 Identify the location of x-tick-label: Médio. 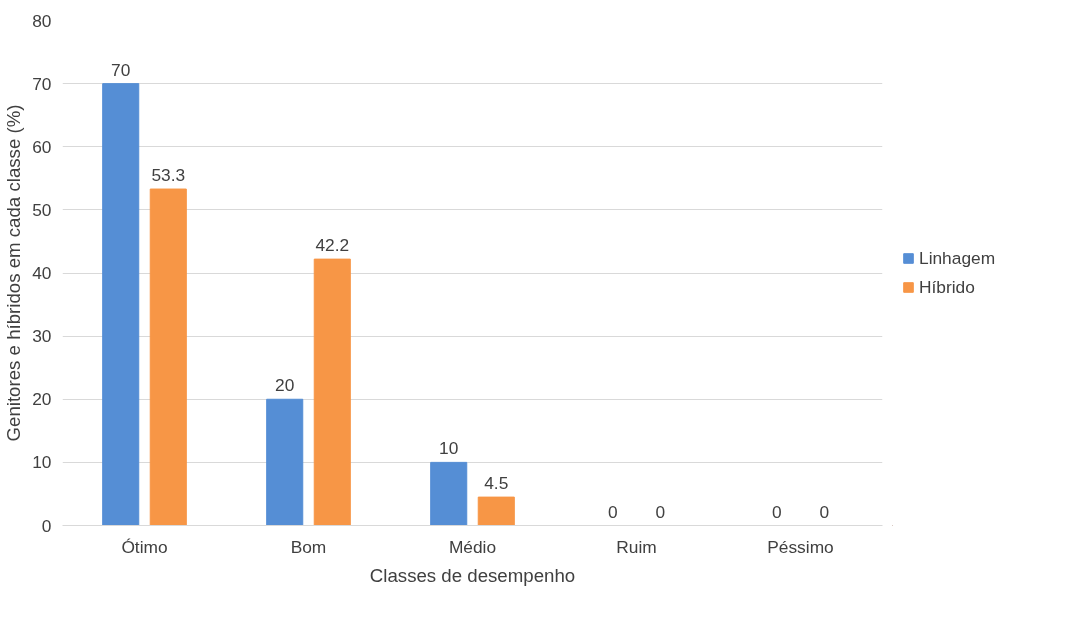
(472, 546).